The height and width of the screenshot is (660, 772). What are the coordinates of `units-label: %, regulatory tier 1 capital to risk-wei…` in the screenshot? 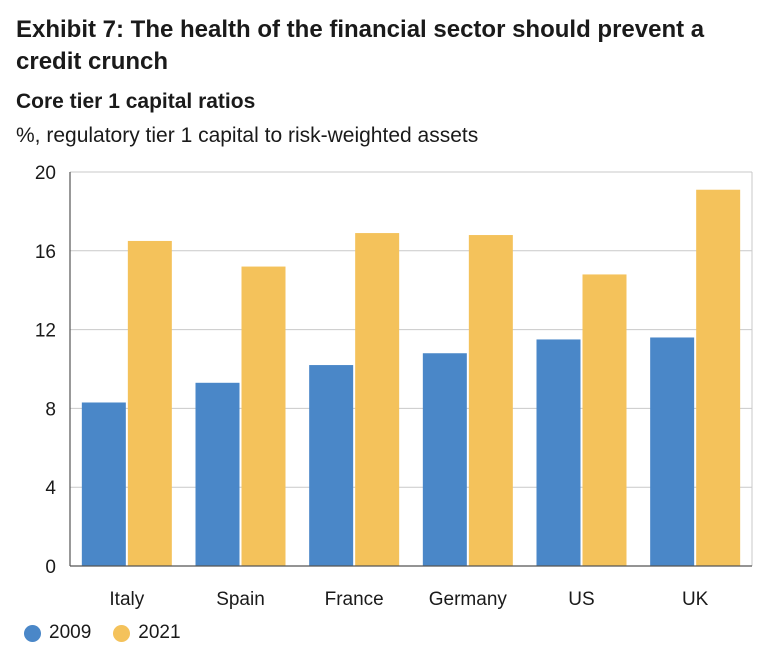 It's located at (247, 135).